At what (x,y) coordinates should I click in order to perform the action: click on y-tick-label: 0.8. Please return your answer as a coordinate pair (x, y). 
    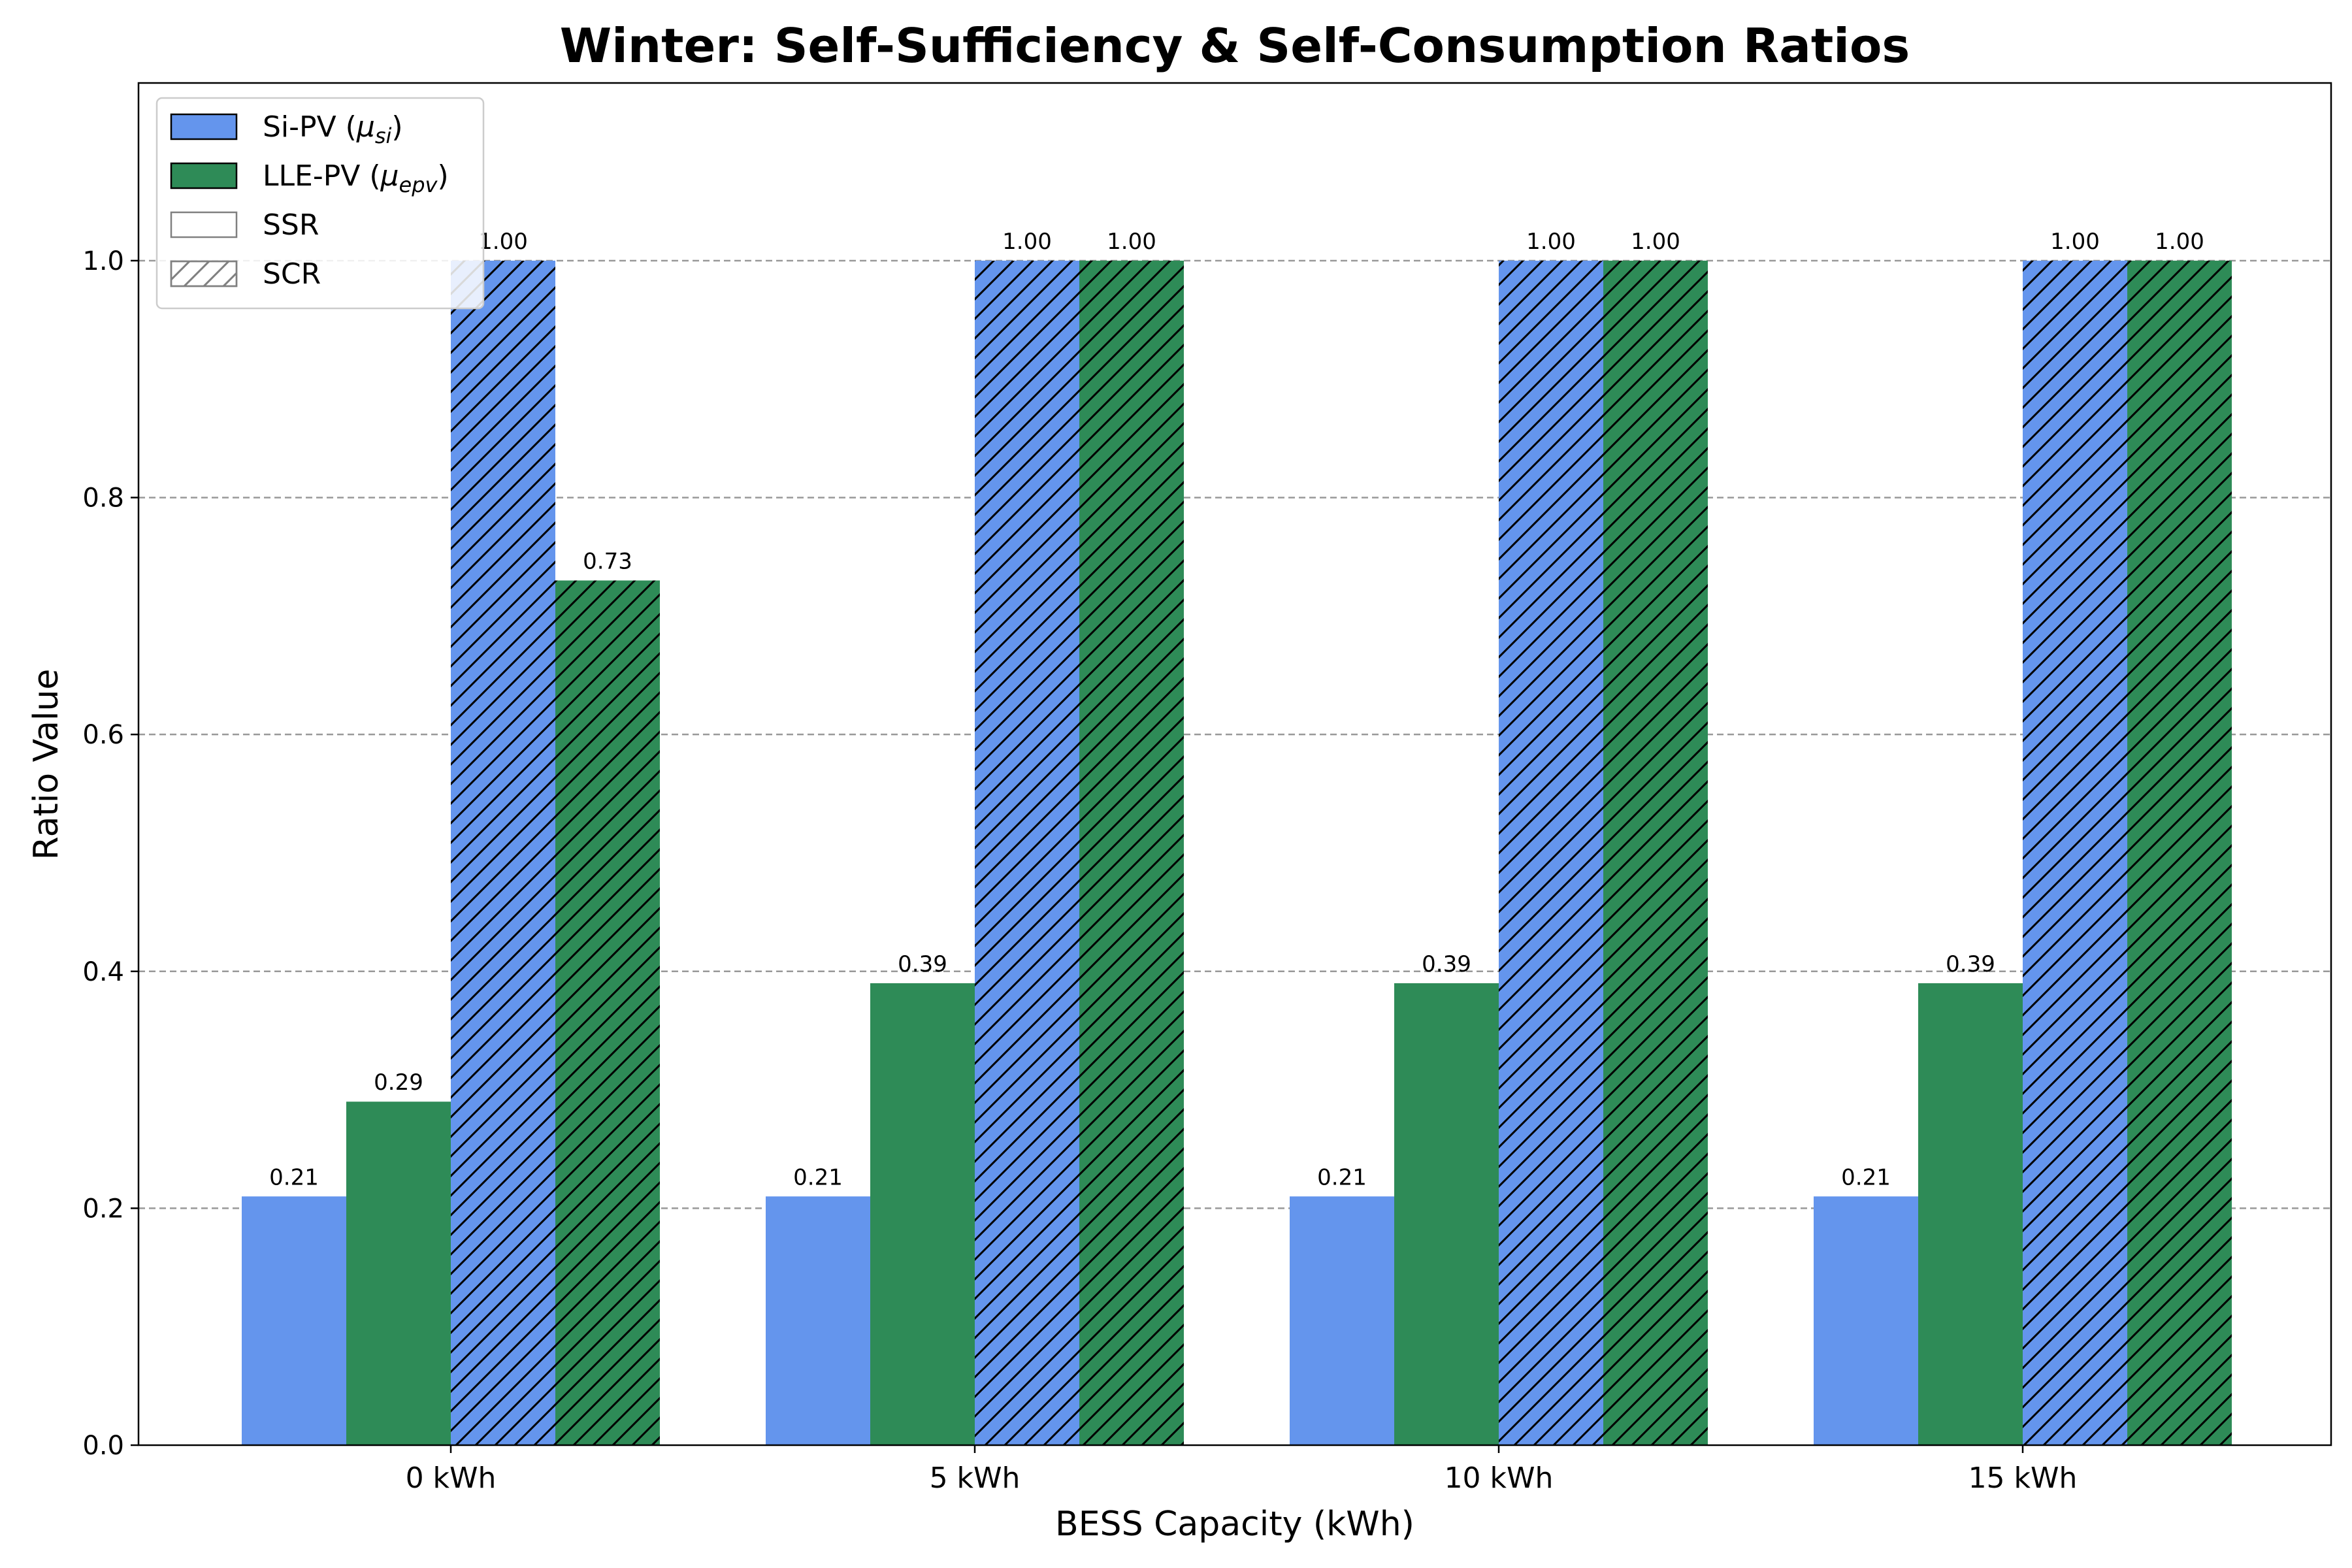
    Looking at the image, I should click on (103, 498).